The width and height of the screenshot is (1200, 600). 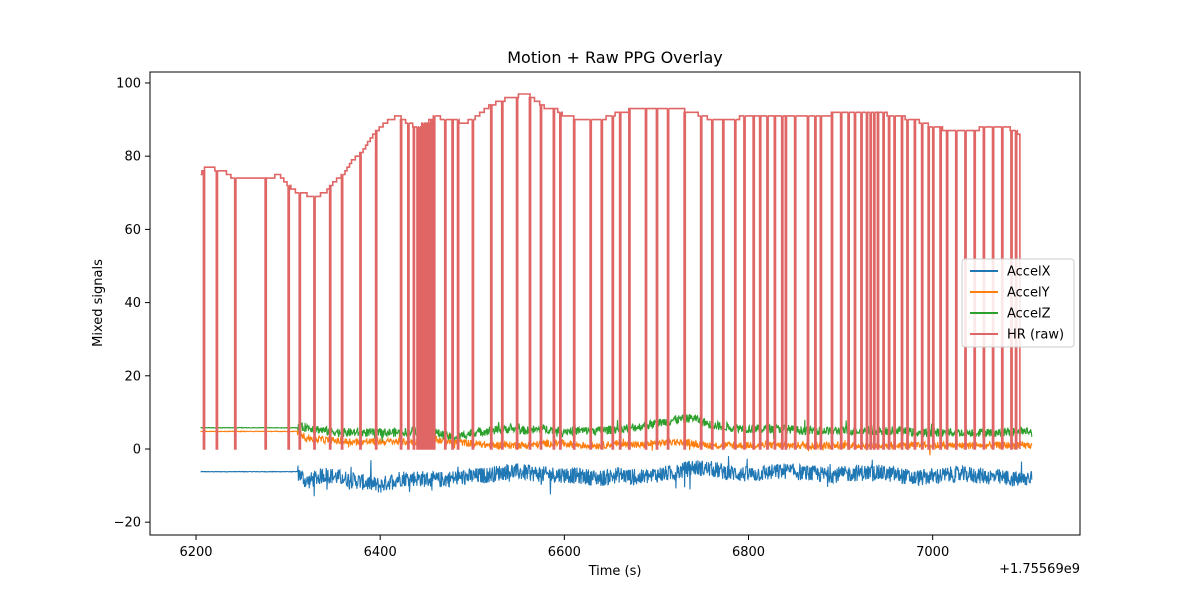 I want to click on x-tick-label: 7000, so click(x=932, y=552).